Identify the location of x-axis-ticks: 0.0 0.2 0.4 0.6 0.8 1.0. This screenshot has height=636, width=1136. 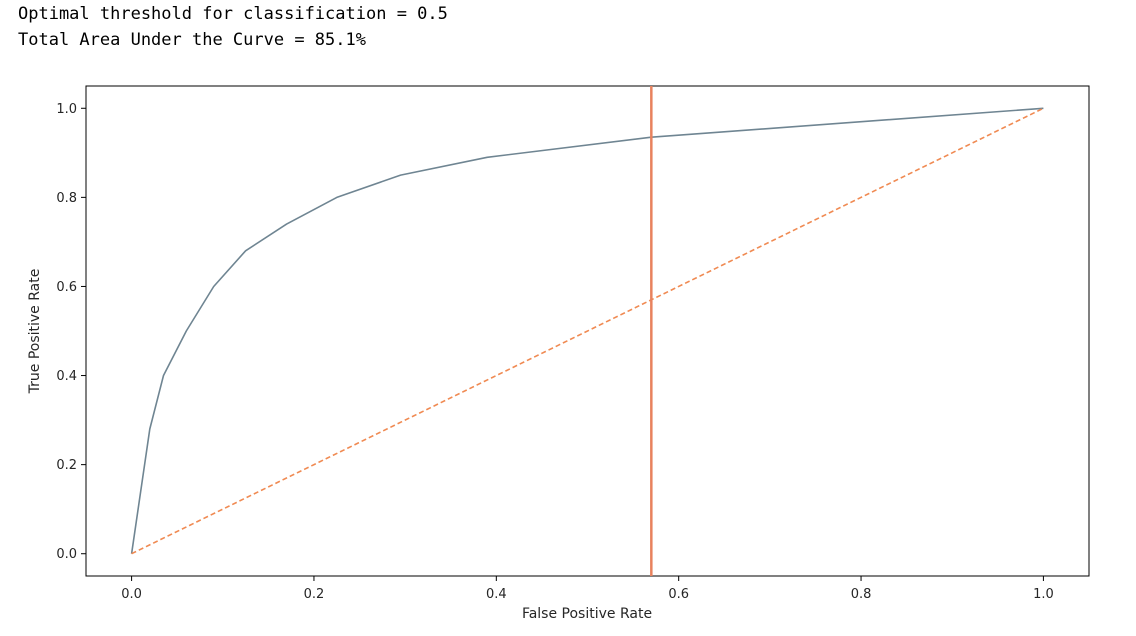
(587, 589).